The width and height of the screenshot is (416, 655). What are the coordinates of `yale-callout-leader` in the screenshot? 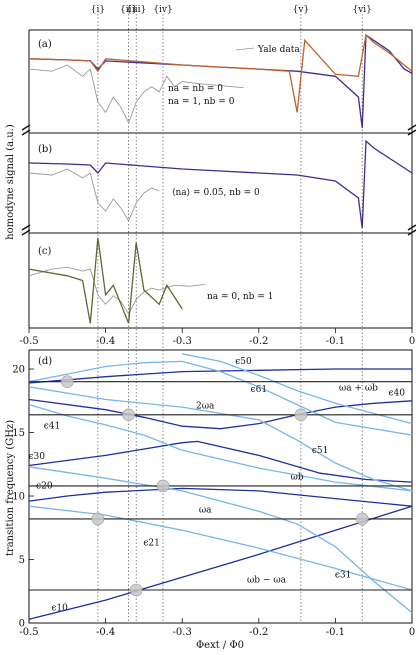 It's located at (245, 49).